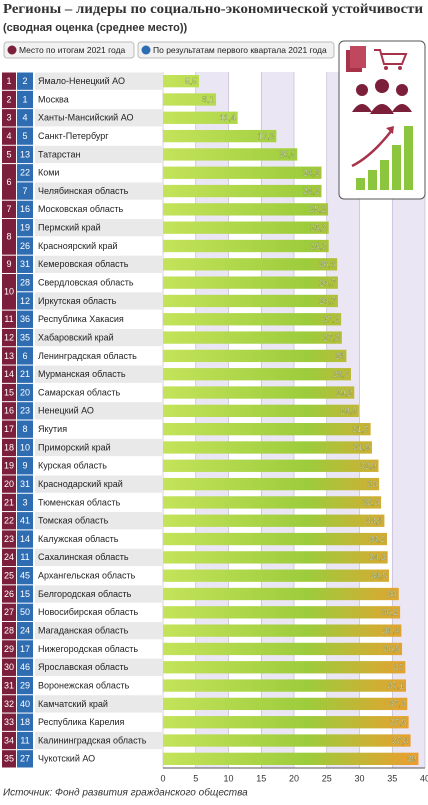 The height and width of the screenshot is (805, 428). I want to click on value-label: 39, so click(412, 759).